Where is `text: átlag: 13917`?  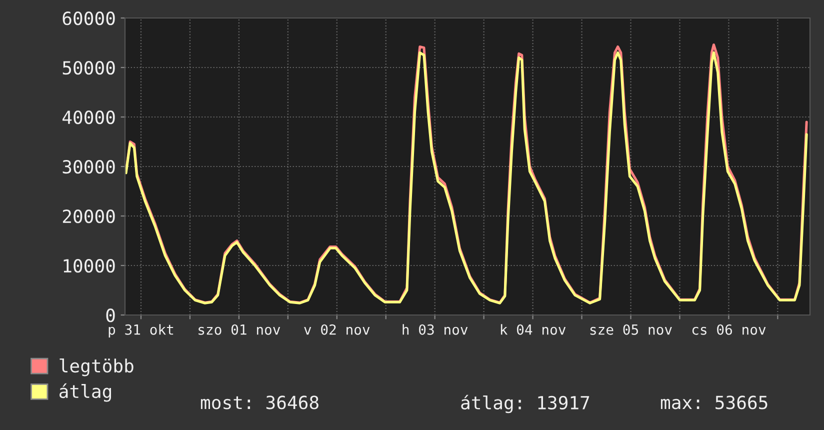
text: átlag: 13917 is located at coordinates (525, 404).